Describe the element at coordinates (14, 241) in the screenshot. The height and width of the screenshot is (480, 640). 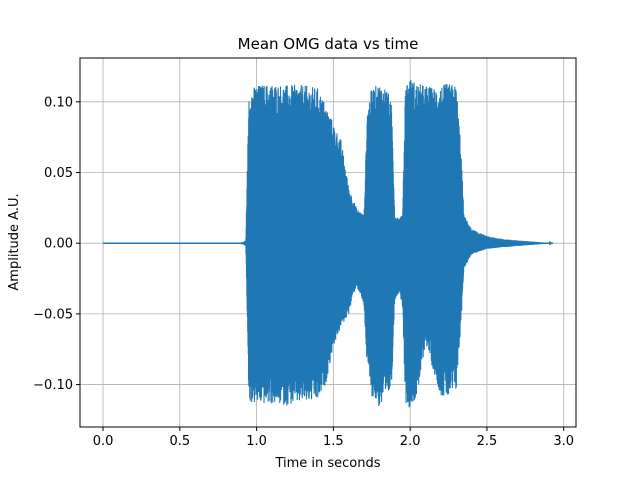
I see `y-axis-label: Amplitude A.U.` at that location.